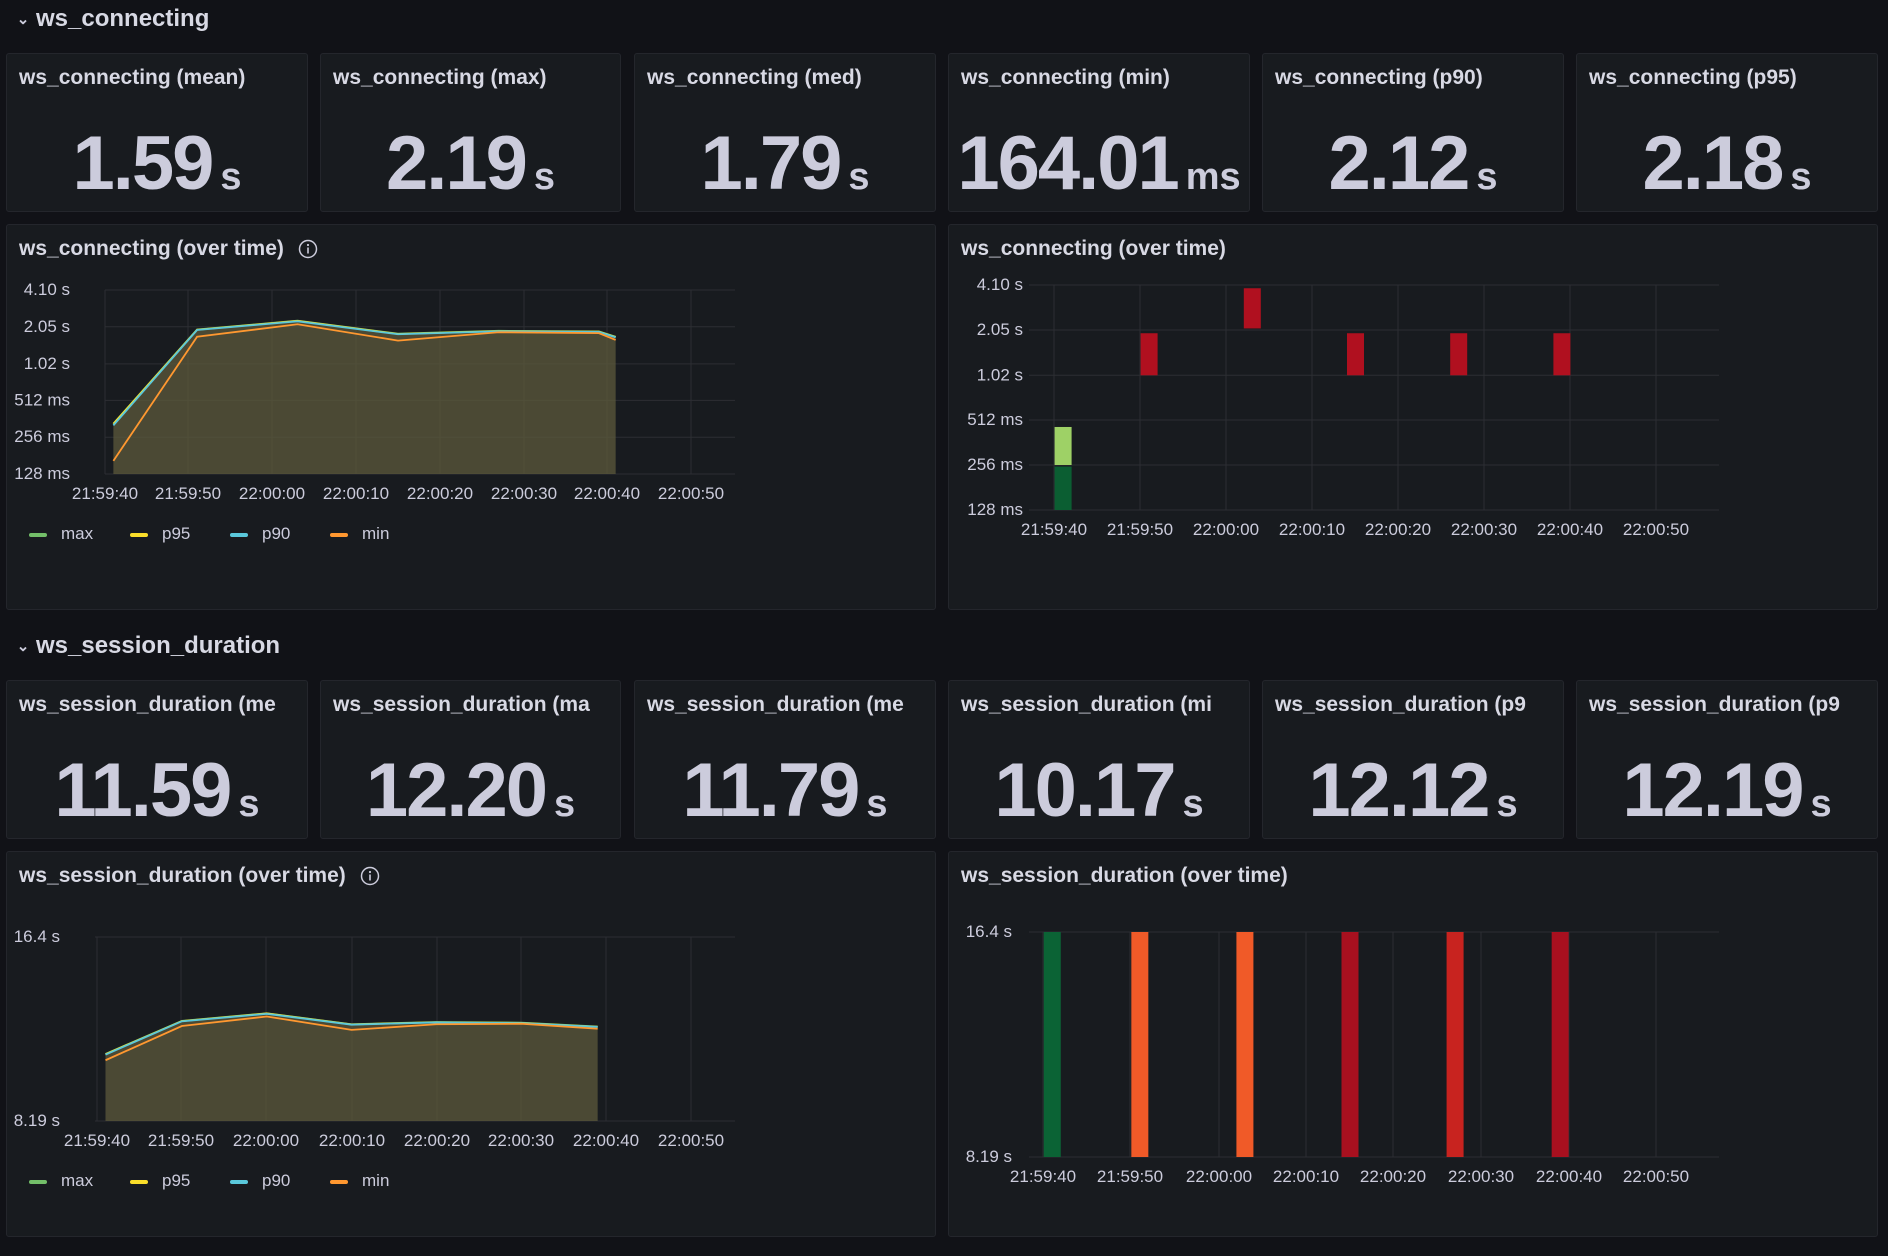 The image size is (1888, 1256). I want to click on legend-swatch-max, so click(38, 535).